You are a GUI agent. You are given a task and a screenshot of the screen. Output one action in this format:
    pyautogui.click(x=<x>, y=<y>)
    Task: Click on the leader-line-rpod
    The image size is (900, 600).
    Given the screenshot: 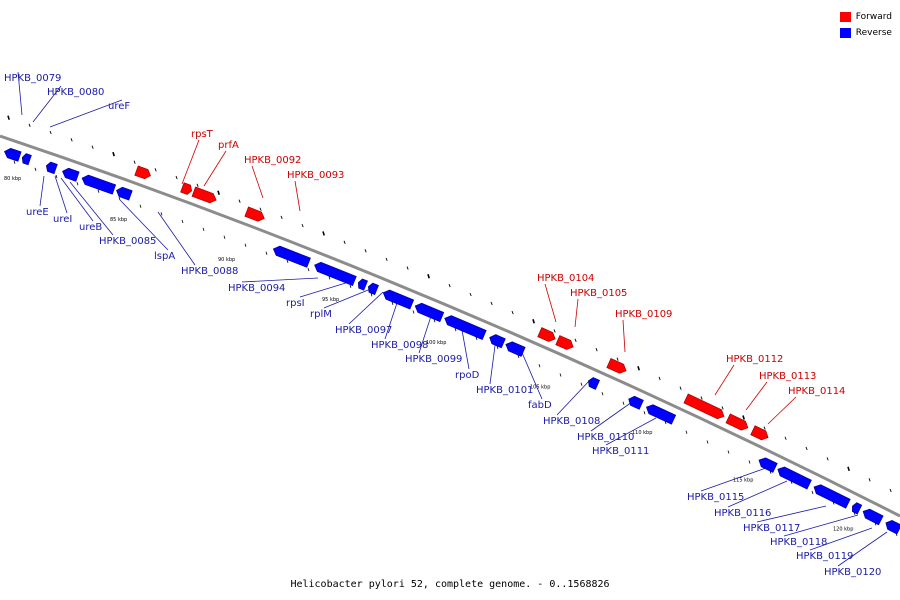 What is the action you would take?
    pyautogui.click(x=465, y=349)
    